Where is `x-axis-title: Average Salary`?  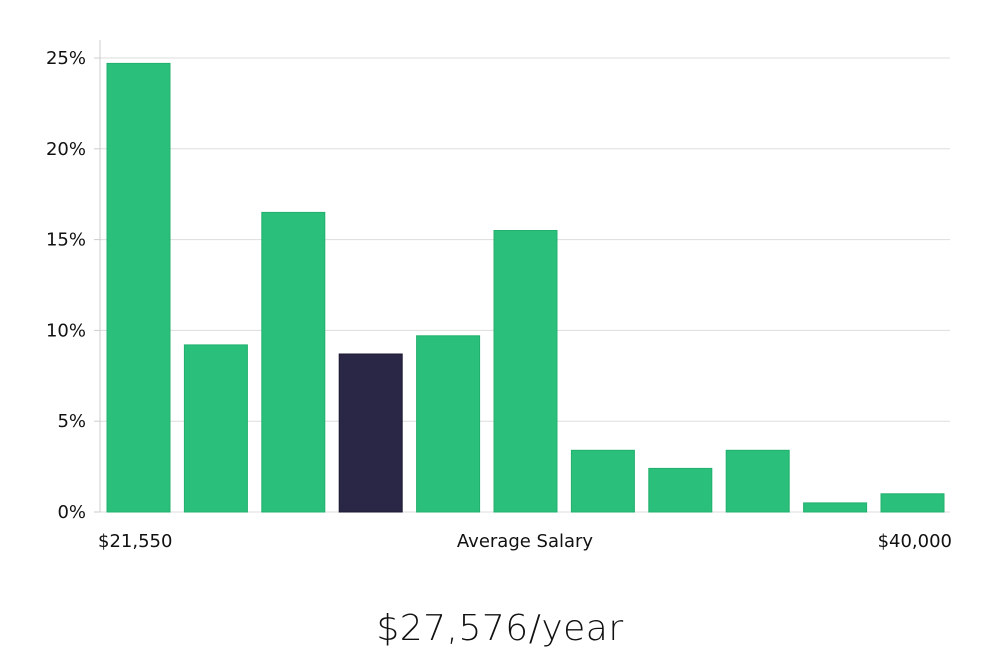
x-axis-title: Average Salary is located at coordinates (525, 541).